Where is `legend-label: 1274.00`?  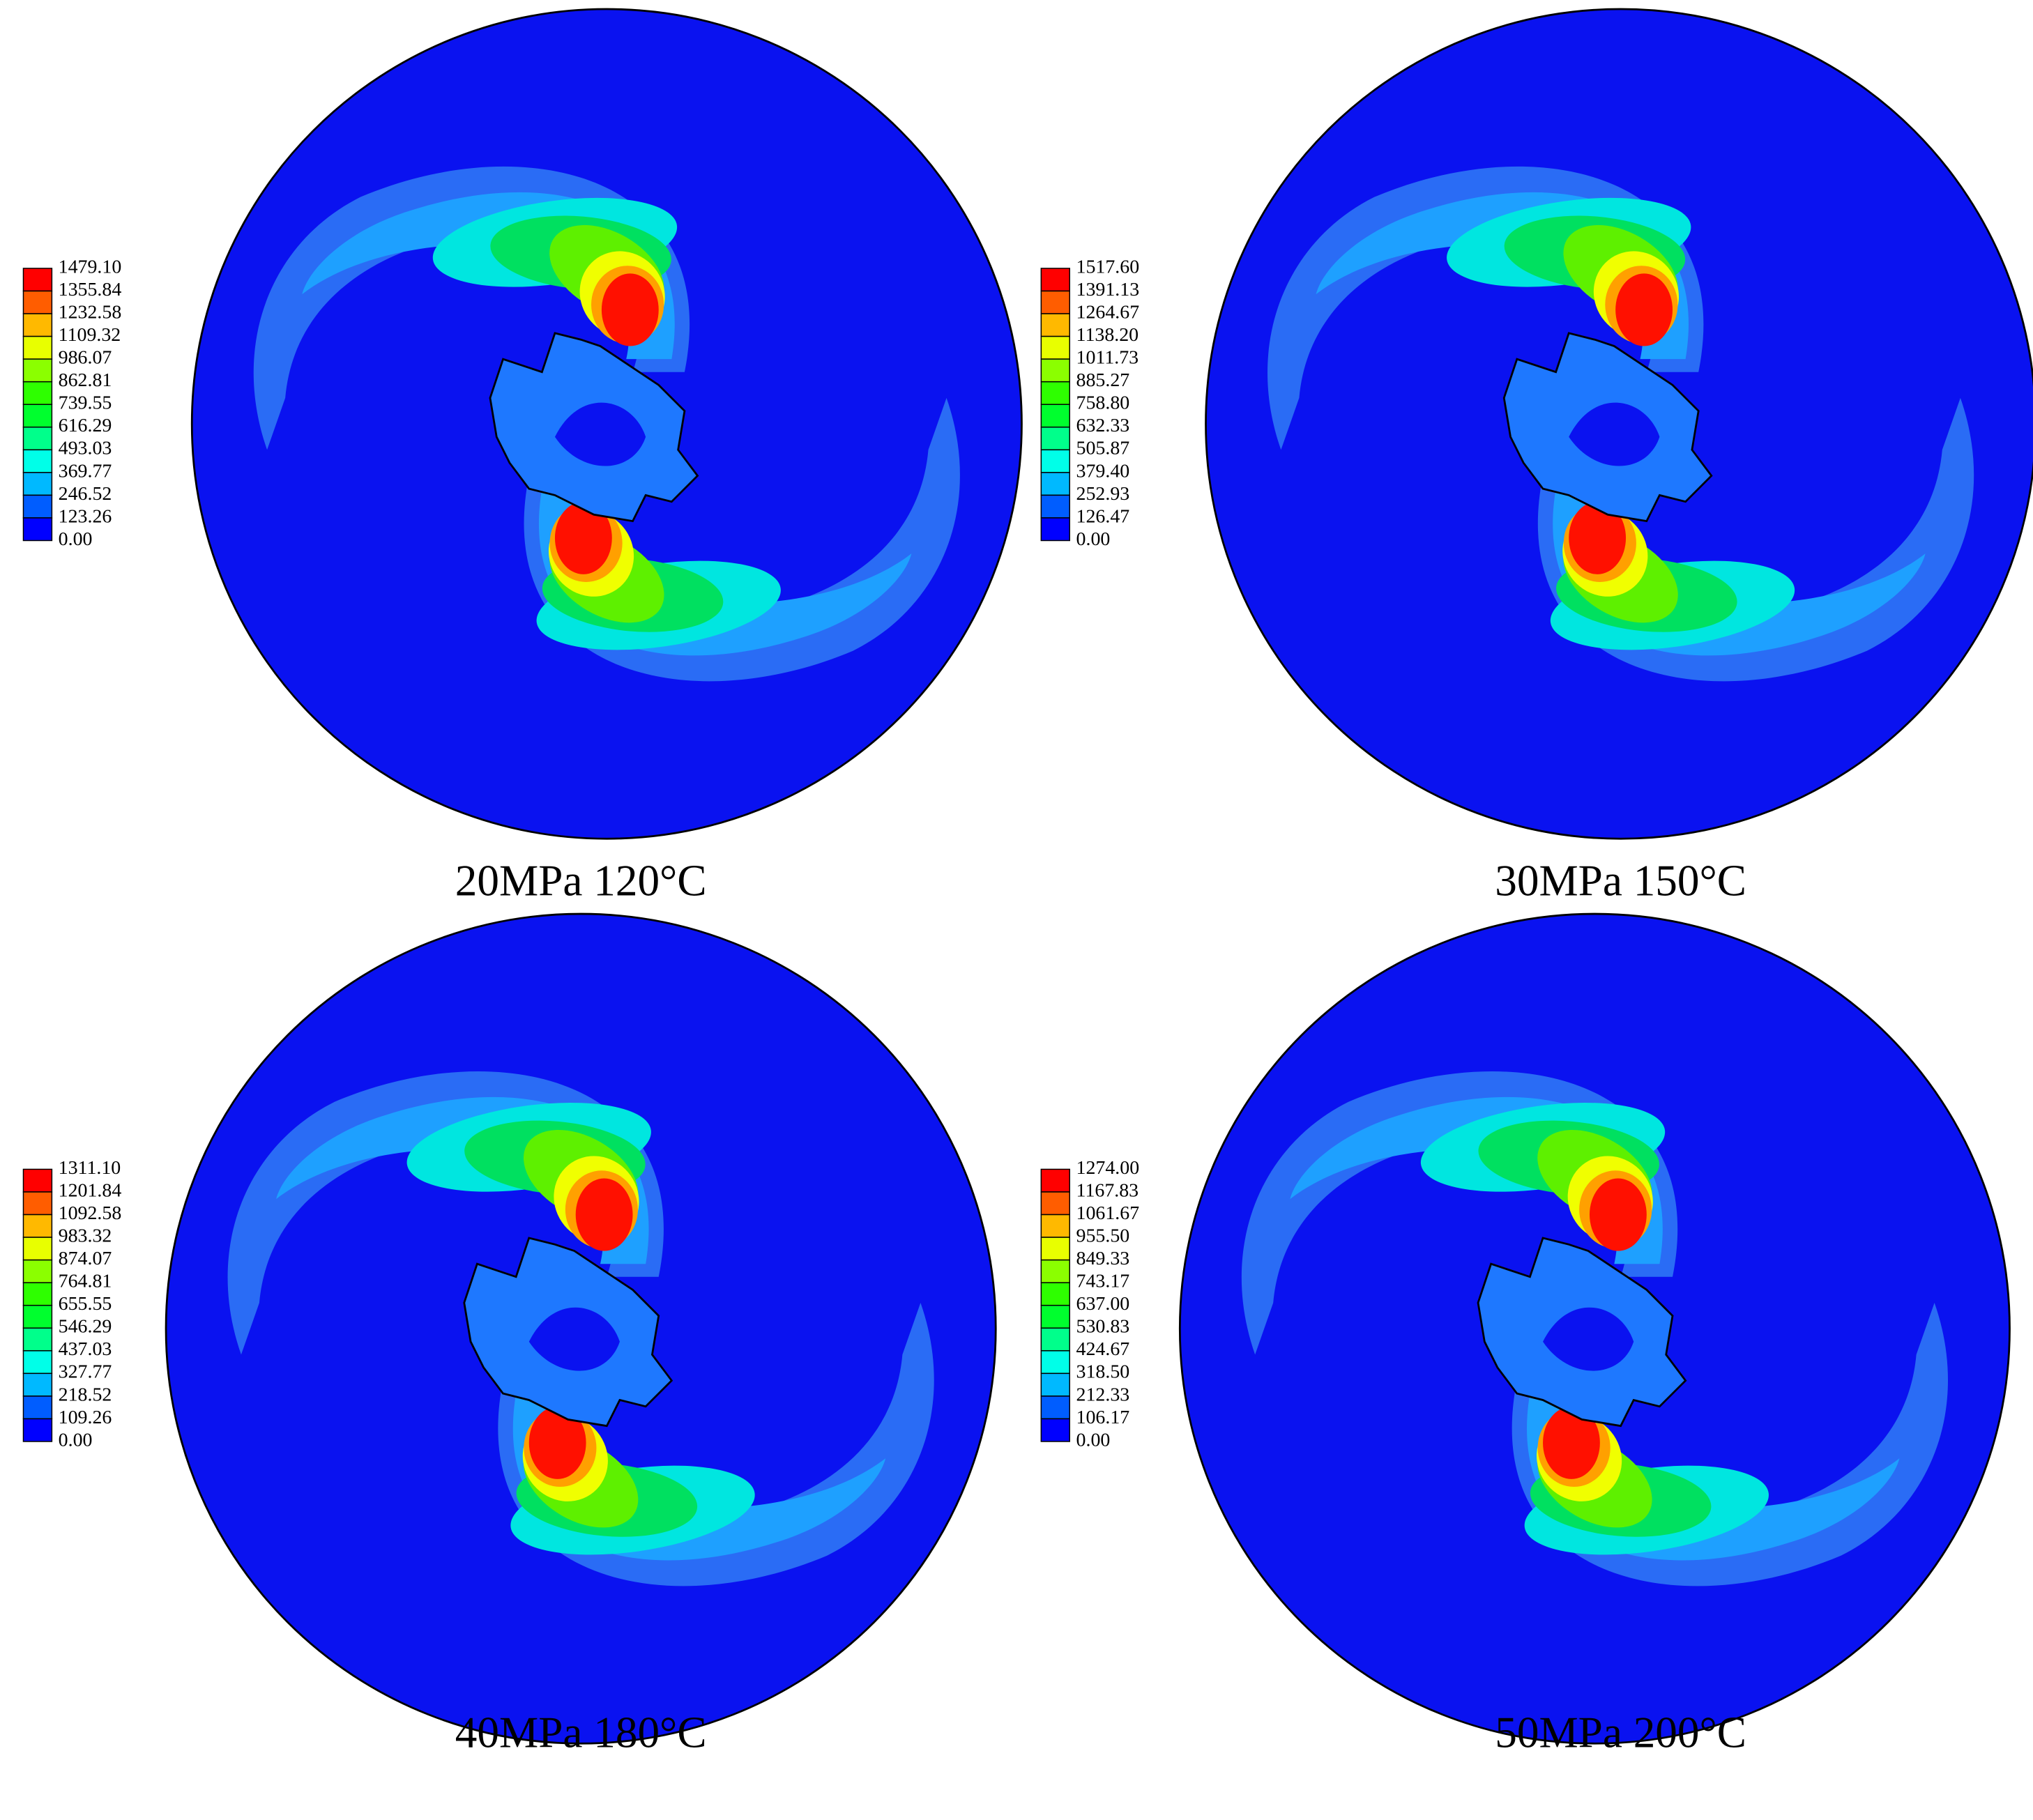 legend-label: 1274.00 is located at coordinates (1108, 1168).